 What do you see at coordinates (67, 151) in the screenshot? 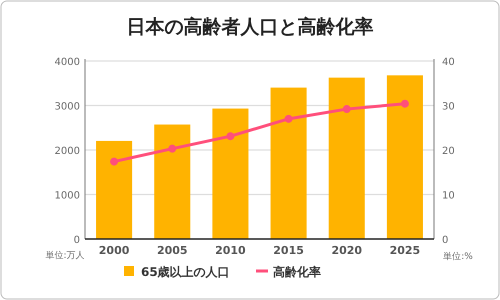
I see `y-tick-label: 2000` at bounding box center [67, 151].